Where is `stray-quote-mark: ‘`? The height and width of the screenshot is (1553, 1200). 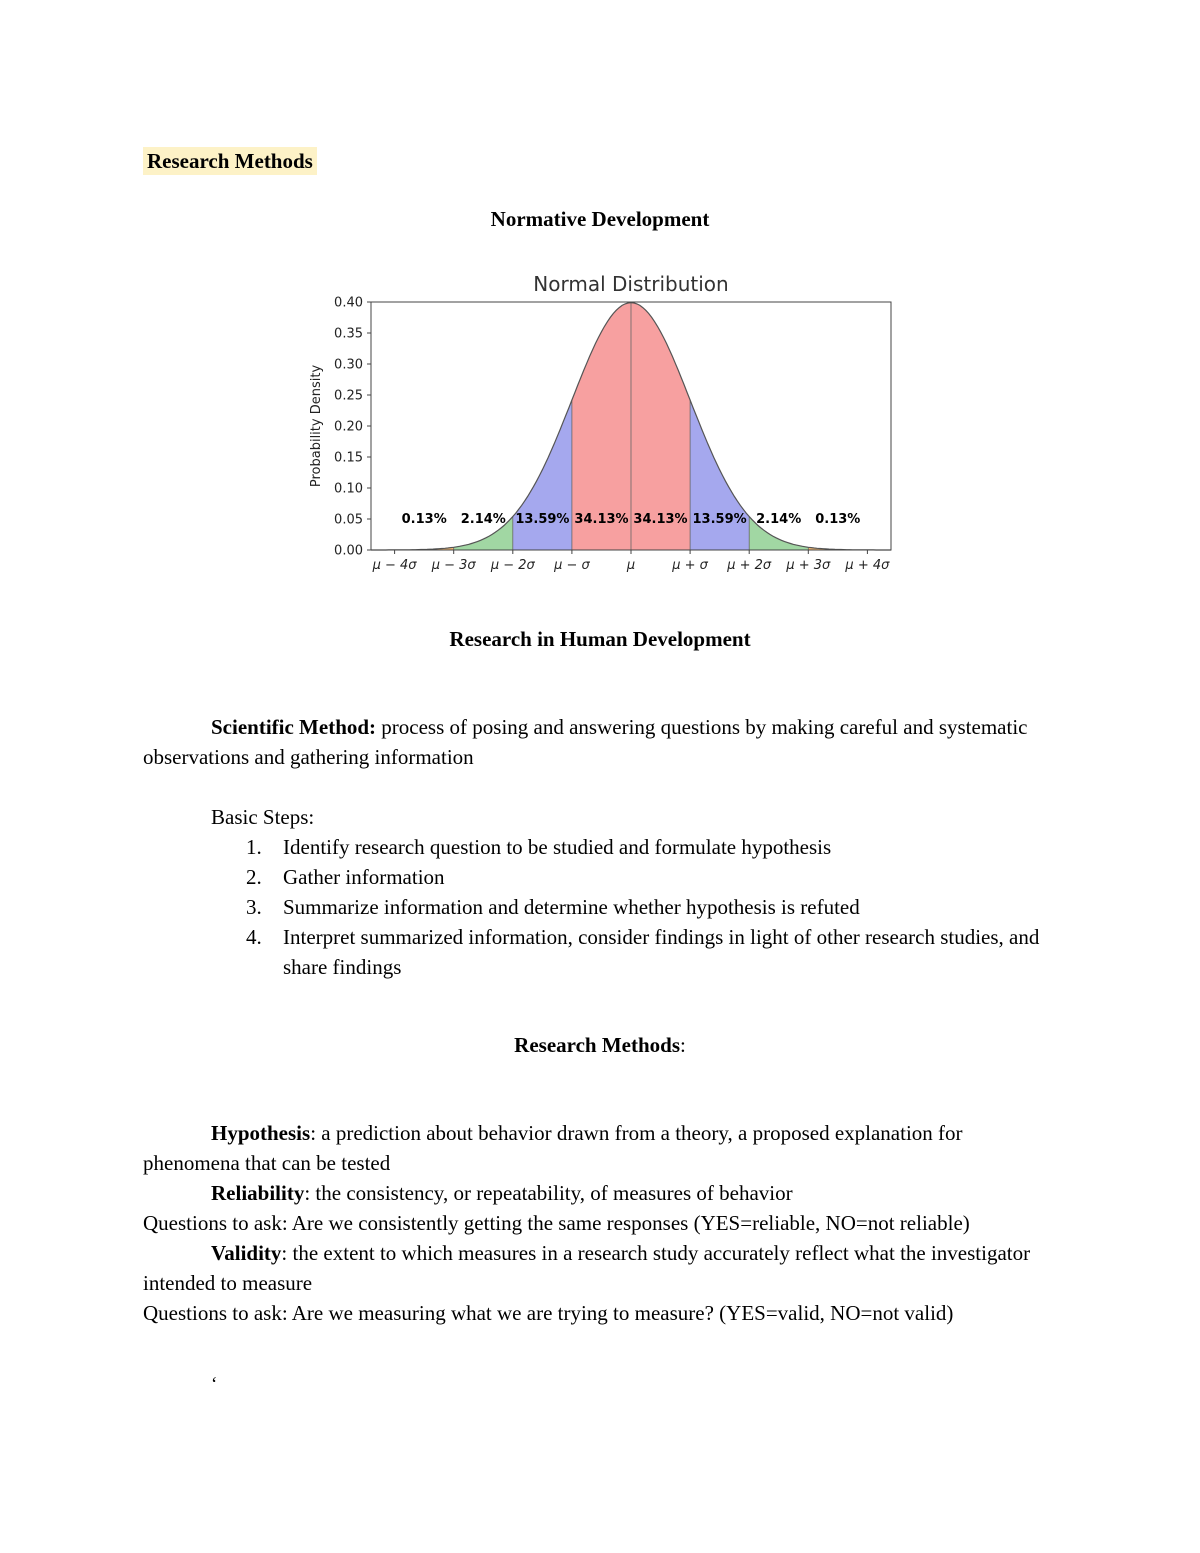 stray-quote-mark: ‘ is located at coordinates (214, 1384).